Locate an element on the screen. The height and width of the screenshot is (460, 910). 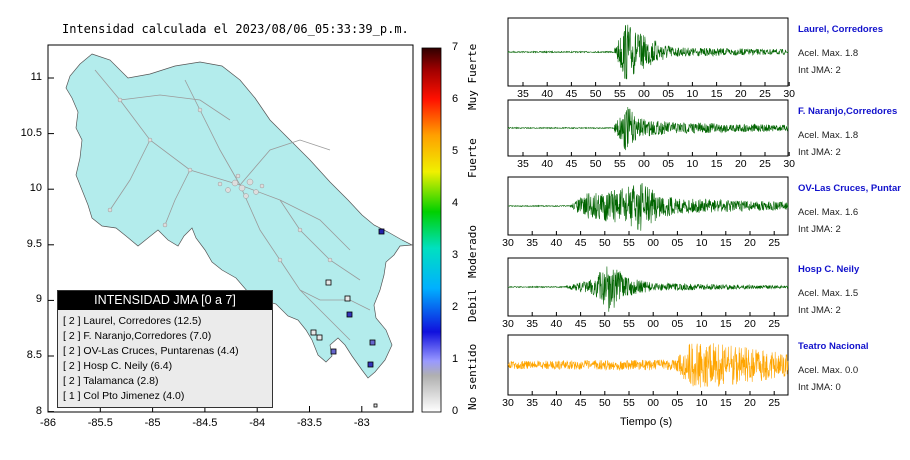
time-axis-label: Tiempo (s) is located at coordinates (646, 422).